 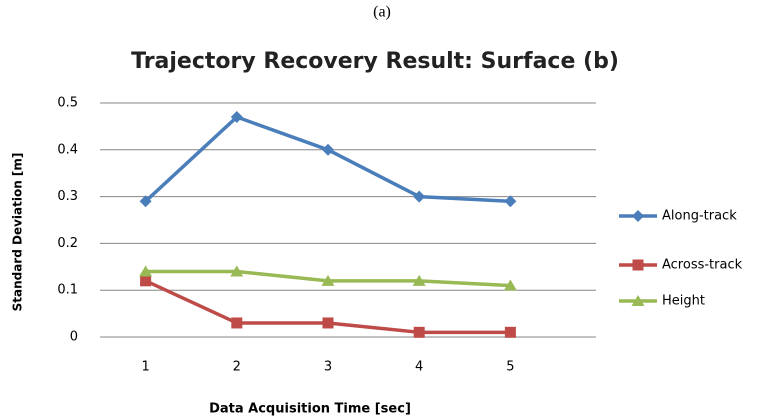 I want to click on y-axis-label: Standard Deviation [m], so click(x=18, y=232).